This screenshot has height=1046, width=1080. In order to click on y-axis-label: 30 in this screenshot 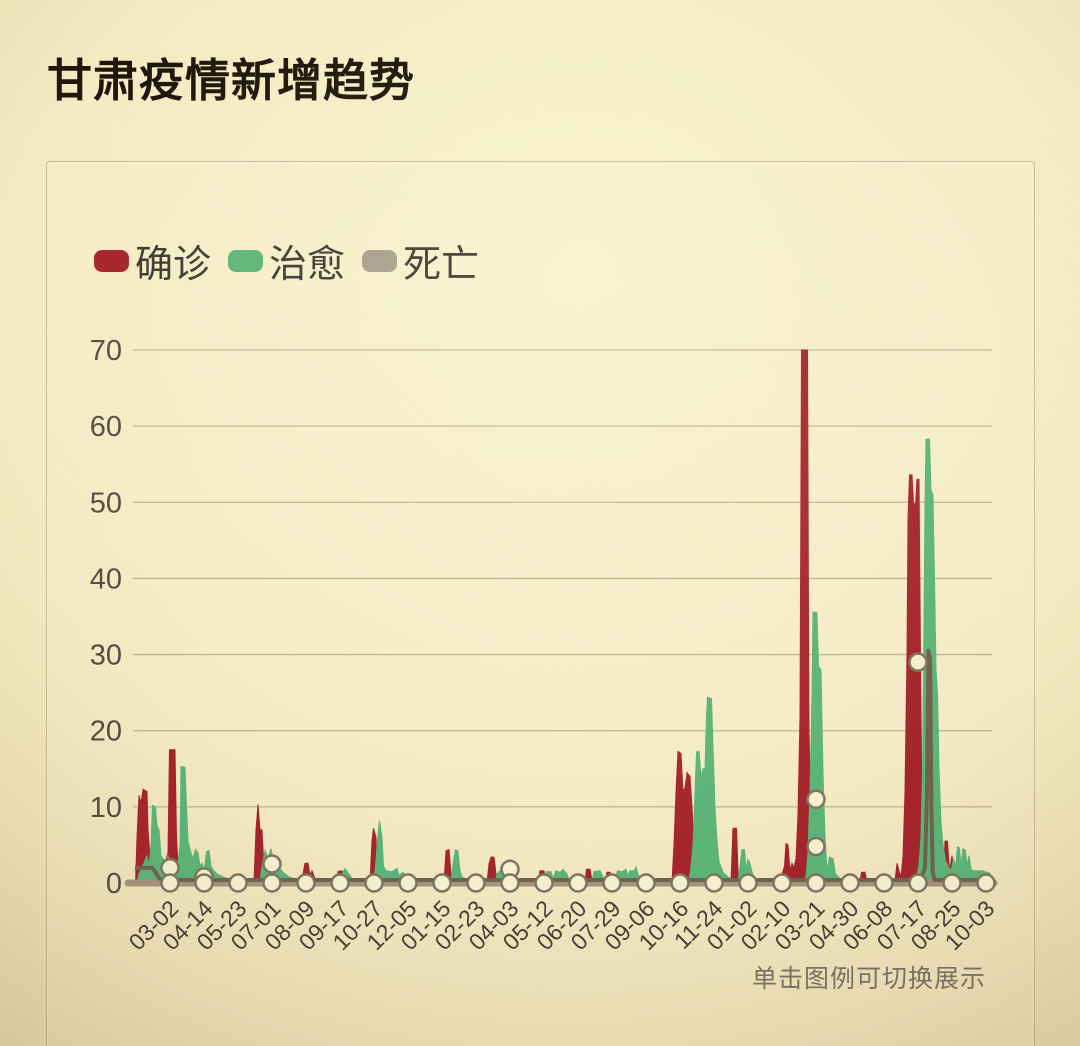, I will do `click(106, 656)`.